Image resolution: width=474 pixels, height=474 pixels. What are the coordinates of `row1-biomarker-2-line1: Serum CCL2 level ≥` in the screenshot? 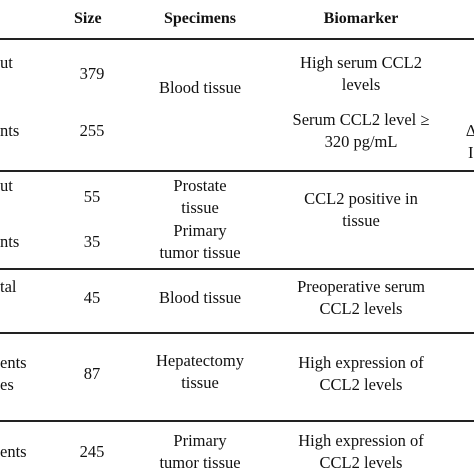 It's located at (361, 119).